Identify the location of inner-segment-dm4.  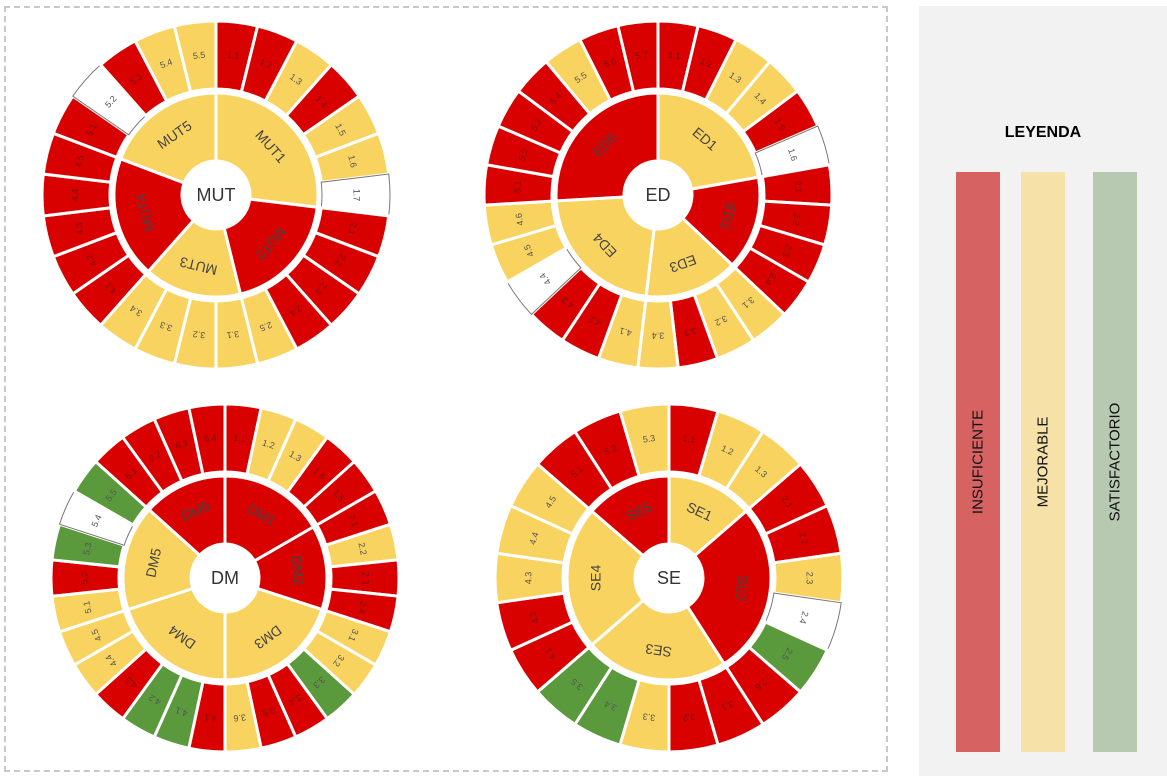
(176, 634).